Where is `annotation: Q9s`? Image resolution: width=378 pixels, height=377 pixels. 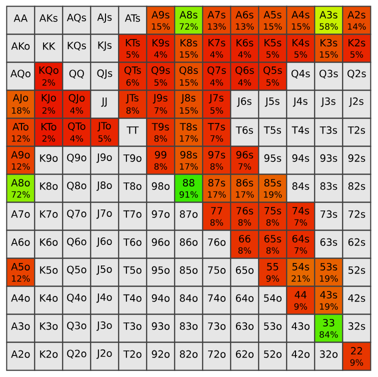
annotation: Q9s is located at coordinates (161, 71).